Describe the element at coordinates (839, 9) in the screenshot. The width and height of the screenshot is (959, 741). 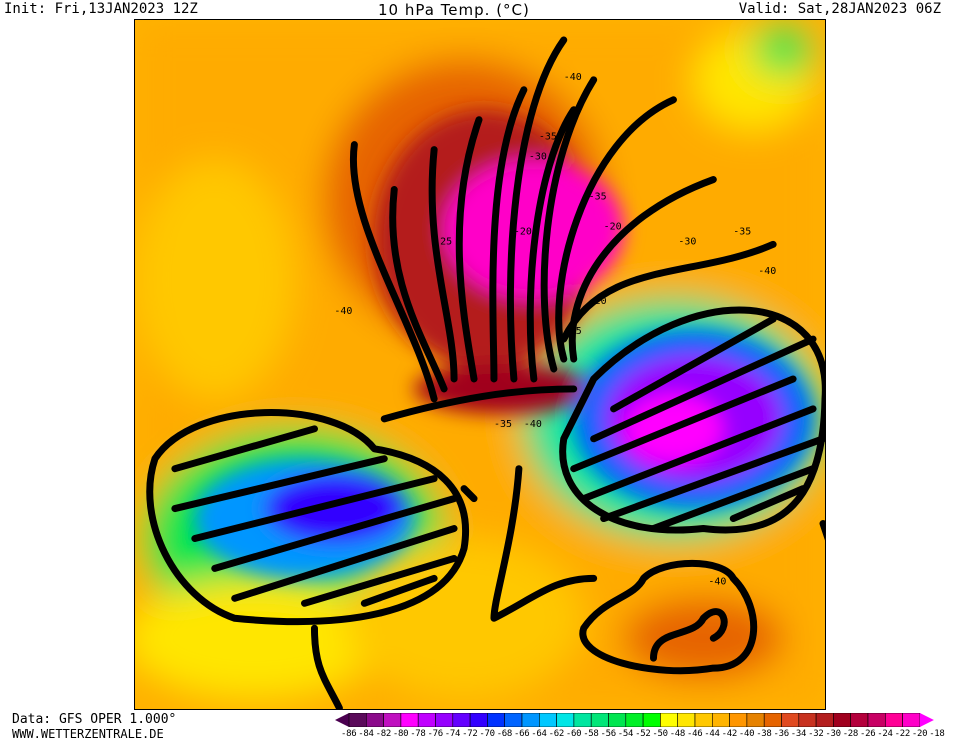
I see `valid-time: Valid: Sat,28JAN2023 06Z` at that location.